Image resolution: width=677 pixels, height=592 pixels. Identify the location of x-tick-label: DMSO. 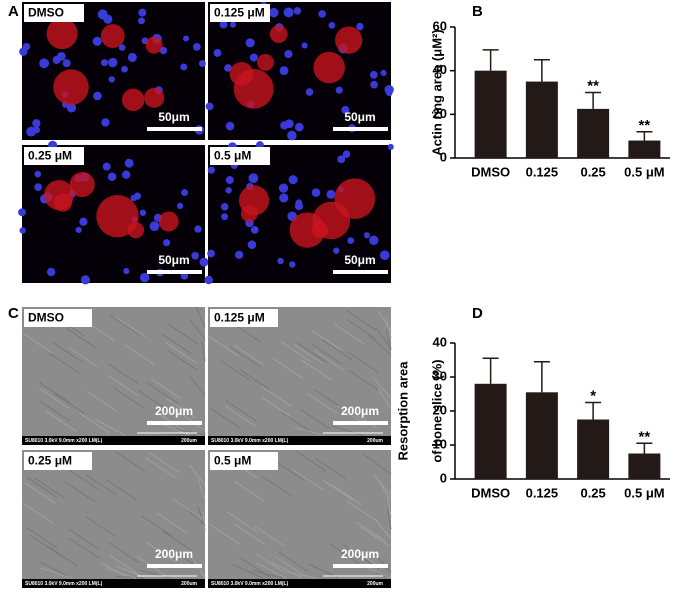
(490, 492).